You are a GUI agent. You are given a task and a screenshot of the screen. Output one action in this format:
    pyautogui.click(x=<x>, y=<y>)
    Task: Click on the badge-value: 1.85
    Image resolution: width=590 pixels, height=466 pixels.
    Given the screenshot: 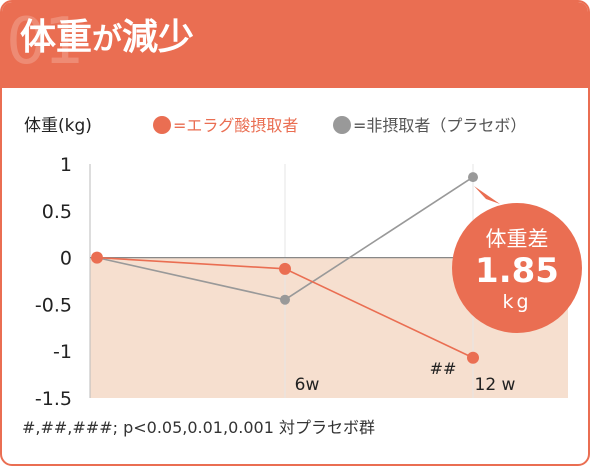 What is the action you would take?
    pyautogui.click(x=517, y=271)
    